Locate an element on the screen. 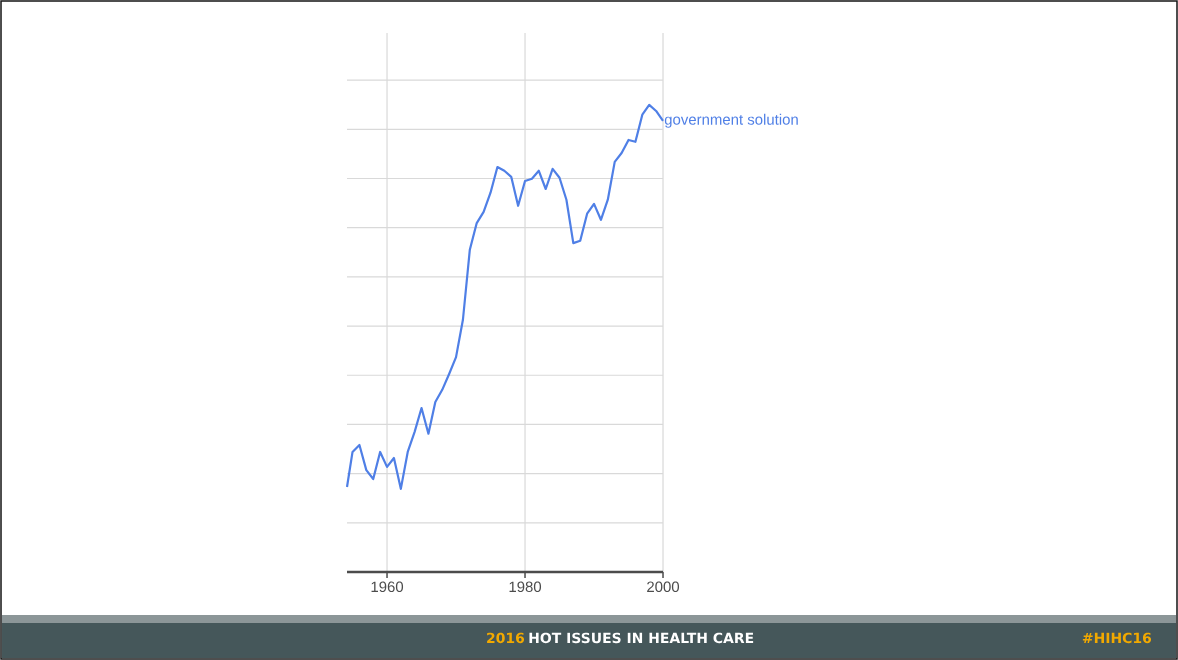 This screenshot has height=660, width=1178. x-tick-label: 2000 is located at coordinates (663, 587).